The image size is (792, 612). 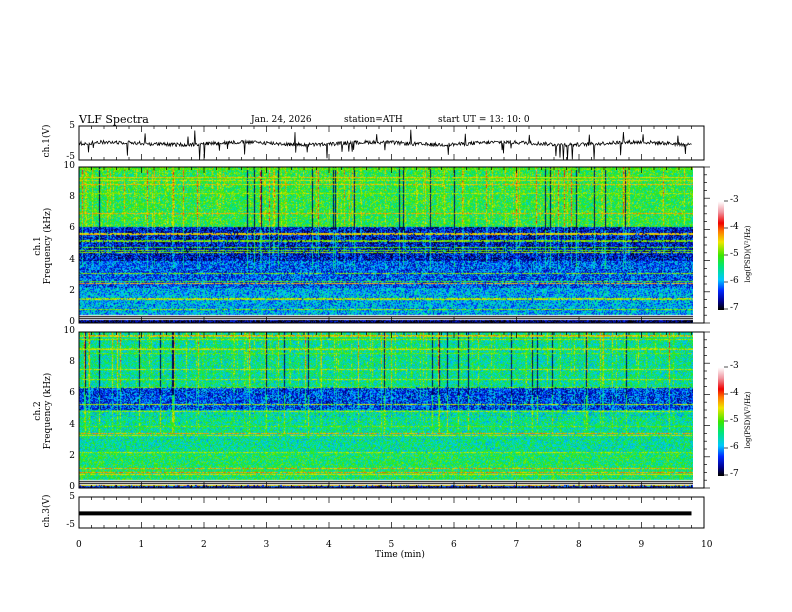 I want to click on x-tick-label: 8, so click(x=579, y=545).